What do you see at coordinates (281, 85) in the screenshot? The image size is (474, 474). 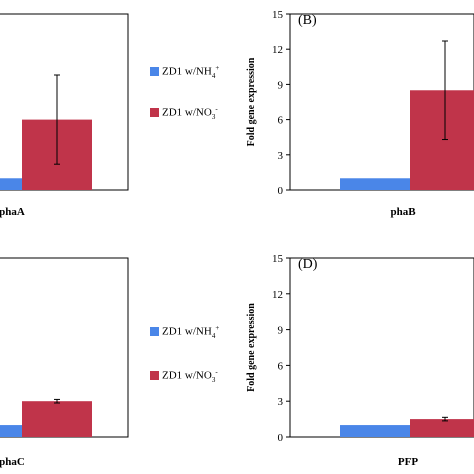 I see `panel-b-y-tick-label: 9` at bounding box center [281, 85].